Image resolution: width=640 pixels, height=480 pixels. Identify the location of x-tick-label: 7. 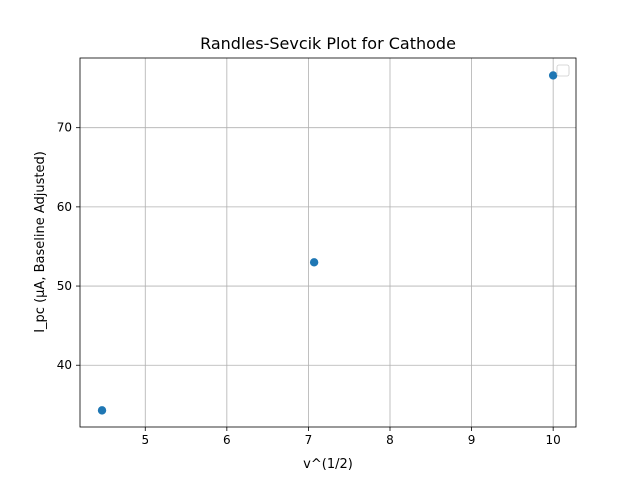
(309, 440).